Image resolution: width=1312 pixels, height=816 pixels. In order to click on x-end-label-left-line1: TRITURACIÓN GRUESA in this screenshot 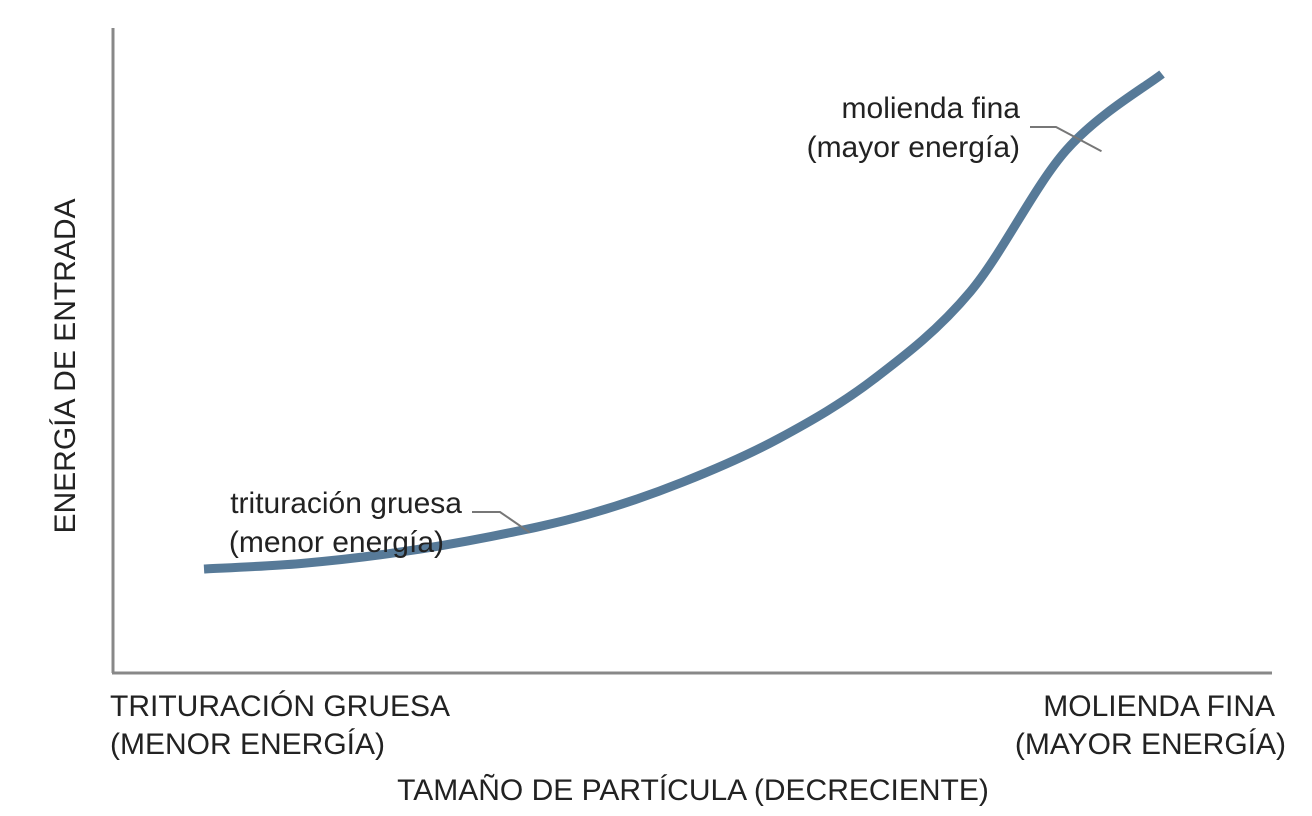, I will do `click(280, 706)`.